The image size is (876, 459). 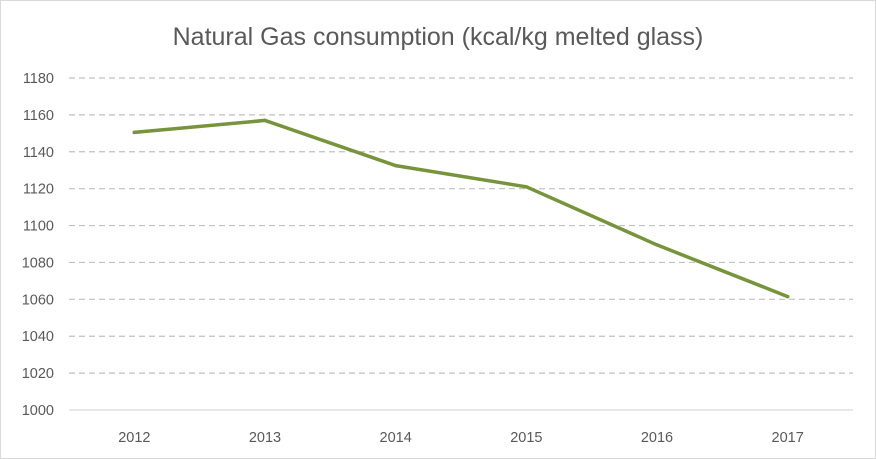 What do you see at coordinates (526, 187) in the screenshot?
I see `data-point-2015` at bounding box center [526, 187].